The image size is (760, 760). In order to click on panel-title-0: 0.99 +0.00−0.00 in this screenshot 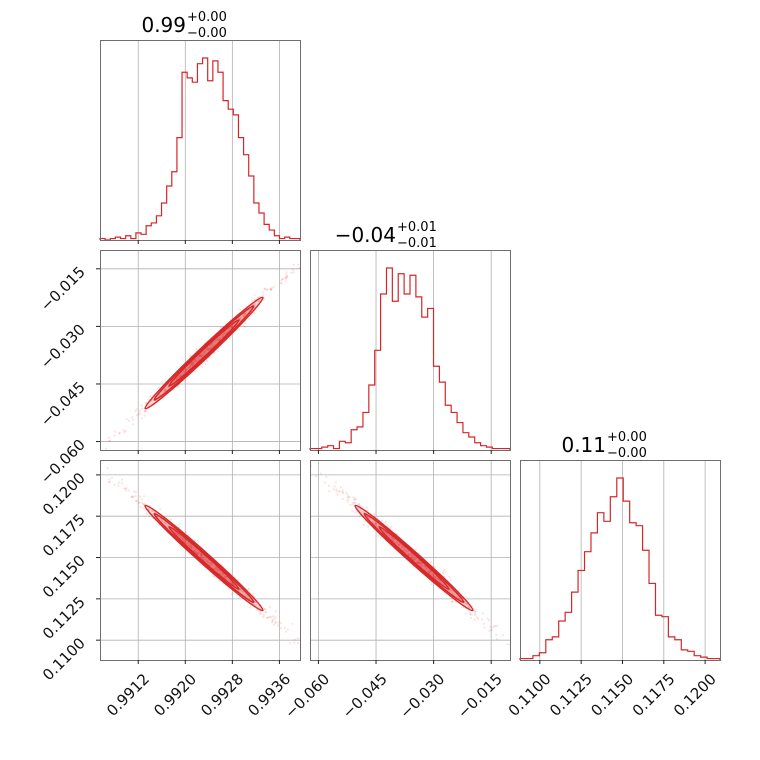, I will do `click(183, 25)`.